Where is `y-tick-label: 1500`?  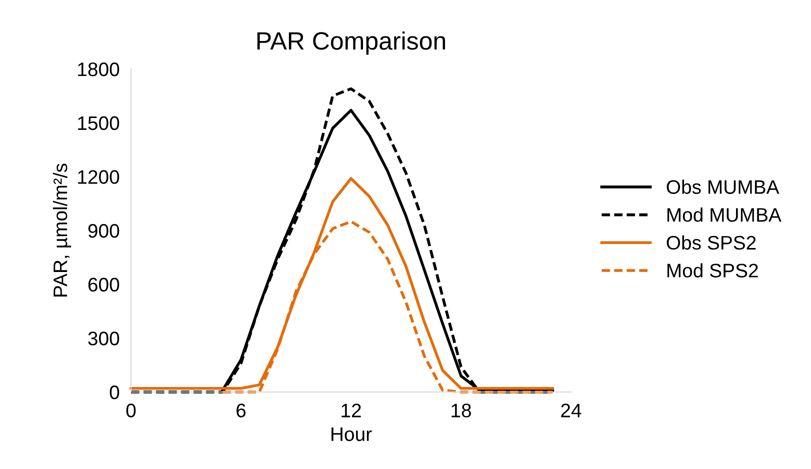 y-tick-label: 1500 is located at coordinates (99, 123).